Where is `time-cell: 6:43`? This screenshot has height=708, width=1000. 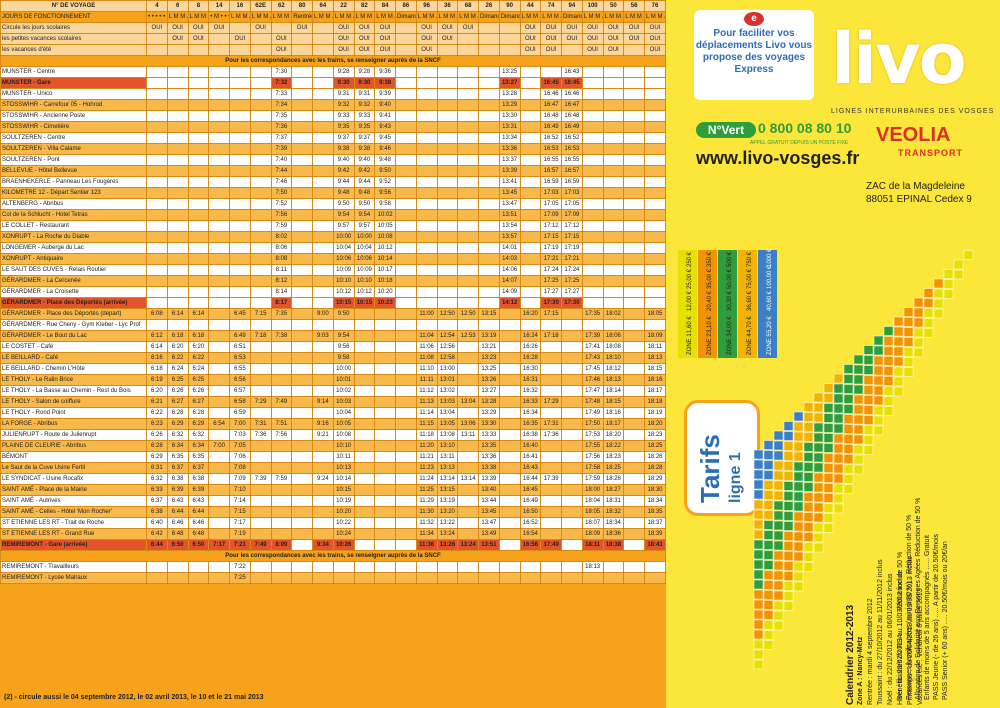
time-cell: 6:43 is located at coordinates (198, 501).